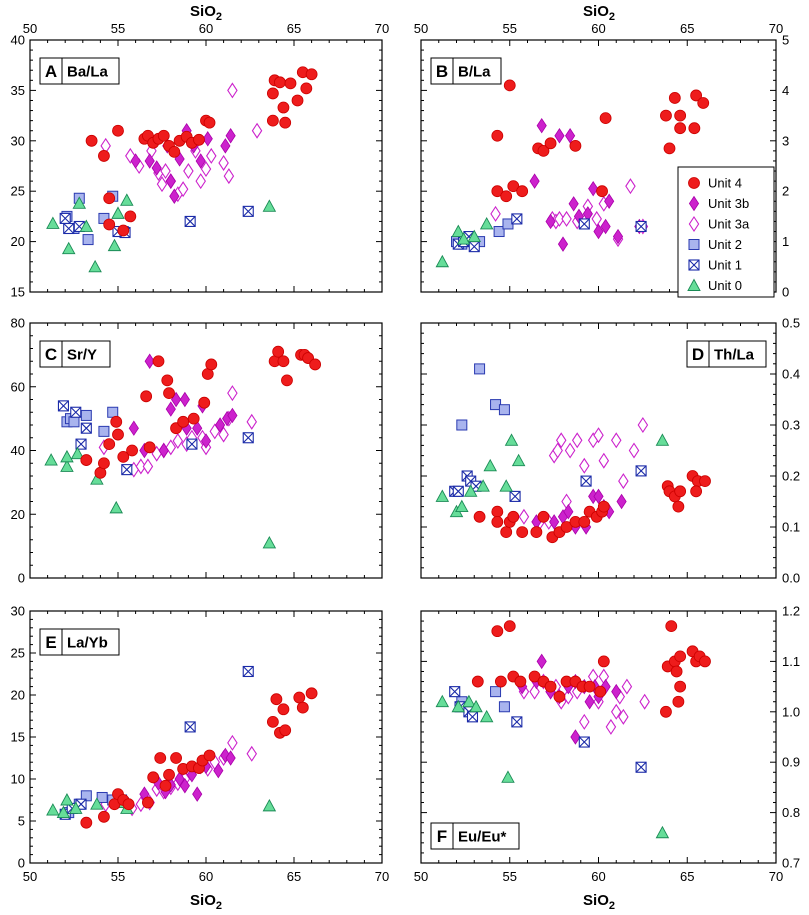 This screenshot has width=809, height=915. Describe the element at coordinates (599, 13) in the screenshot. I see `x-axis-title-top-right: SiO2` at that location.